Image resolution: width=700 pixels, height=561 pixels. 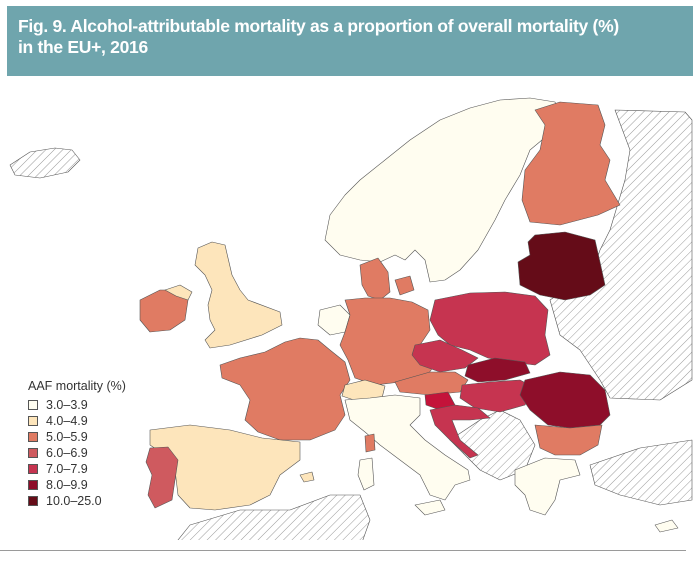 I want to click on legend-item: 10.0–25.0, so click(x=77, y=501).